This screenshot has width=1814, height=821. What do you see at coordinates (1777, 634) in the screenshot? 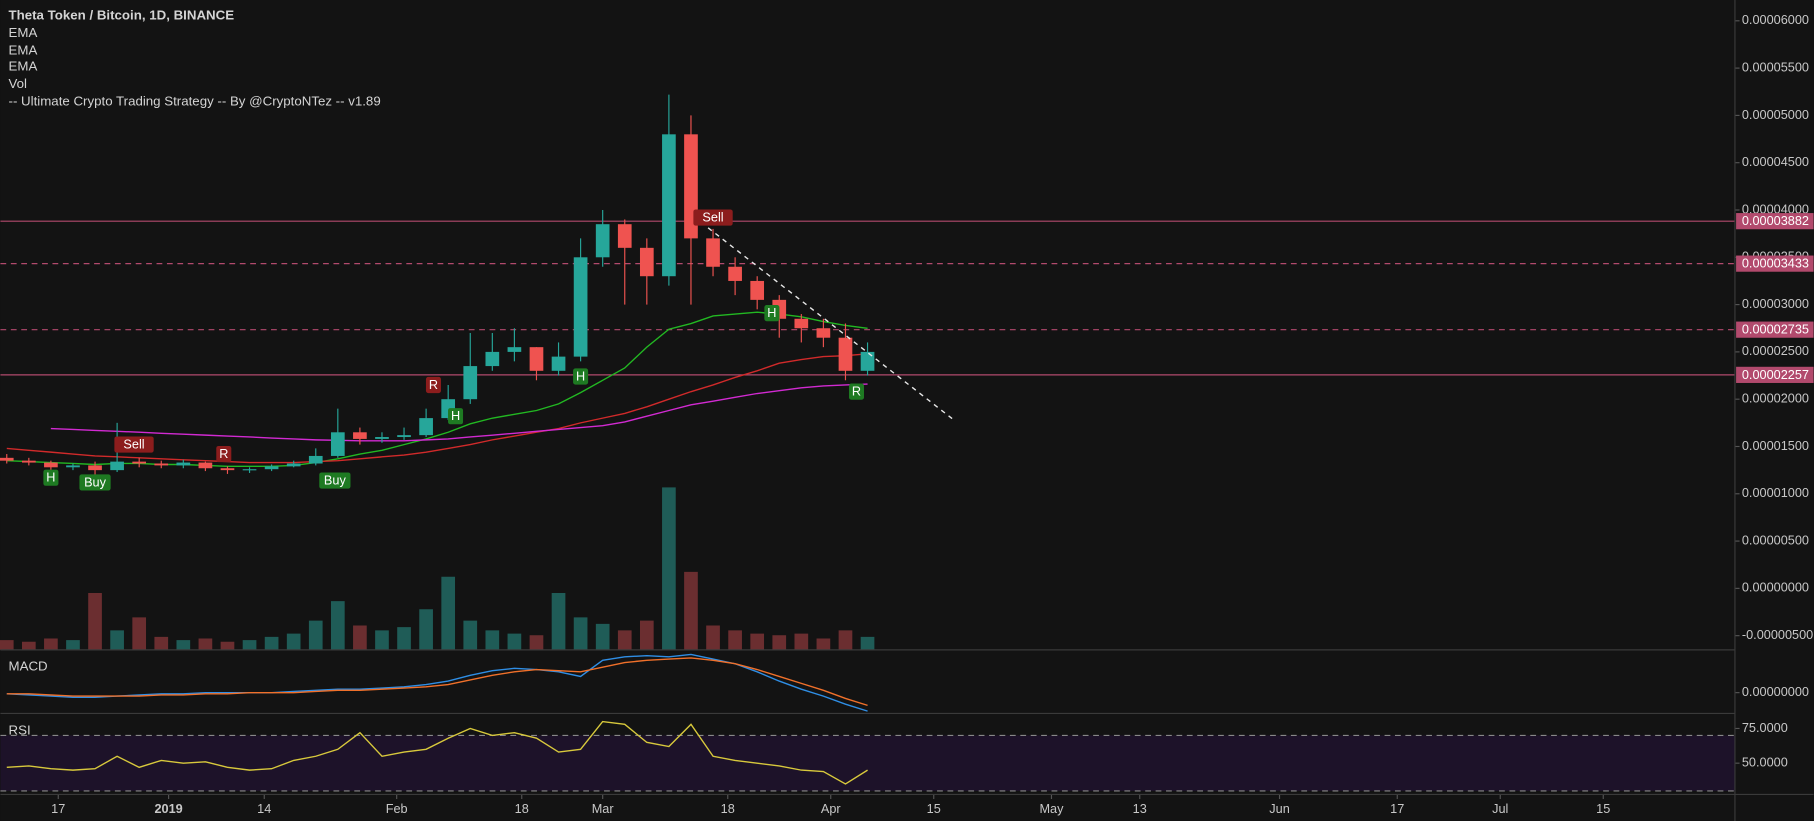
I see `y-tick-label: -0.00000500` at bounding box center [1777, 634].